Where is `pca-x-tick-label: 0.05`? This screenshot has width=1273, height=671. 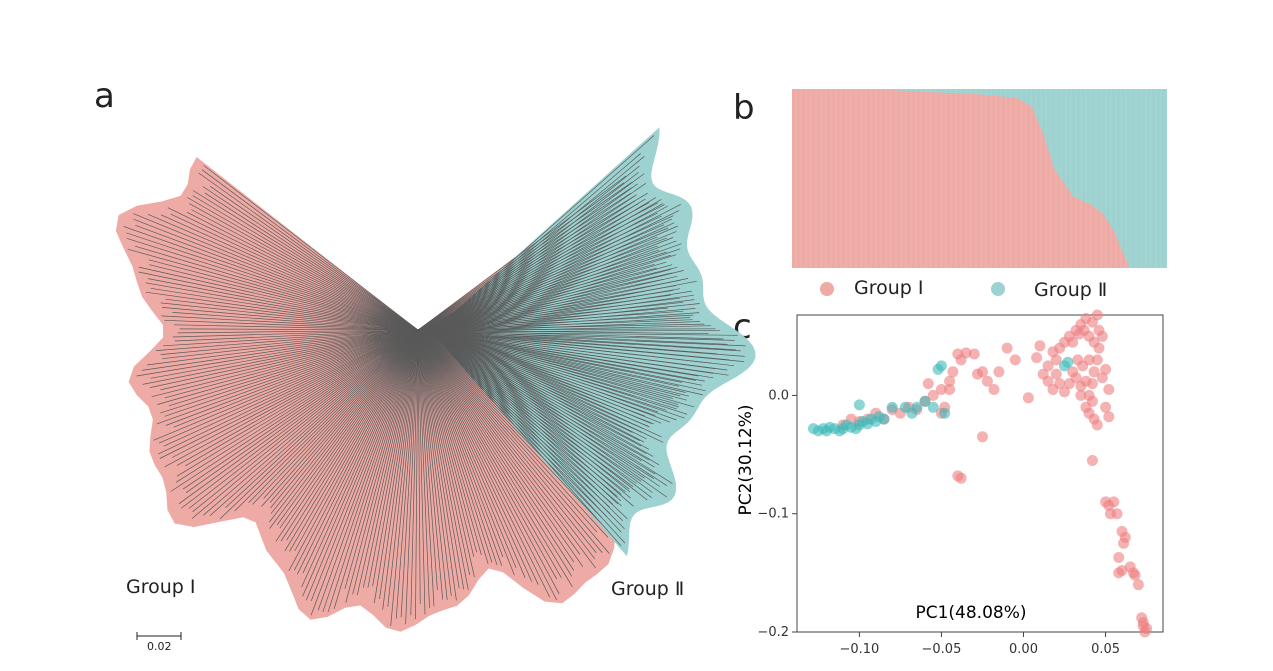 pca-x-tick-label: 0.05 is located at coordinates (1105, 649).